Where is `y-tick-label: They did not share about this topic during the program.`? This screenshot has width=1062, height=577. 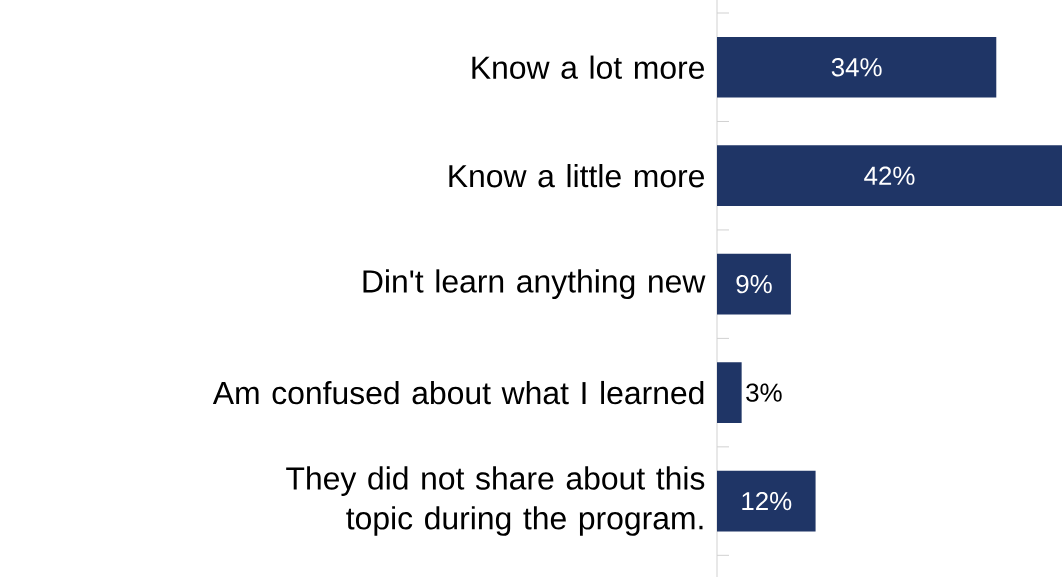 y-tick-label: They did not share about this topic during the program. is located at coordinates (495, 501).